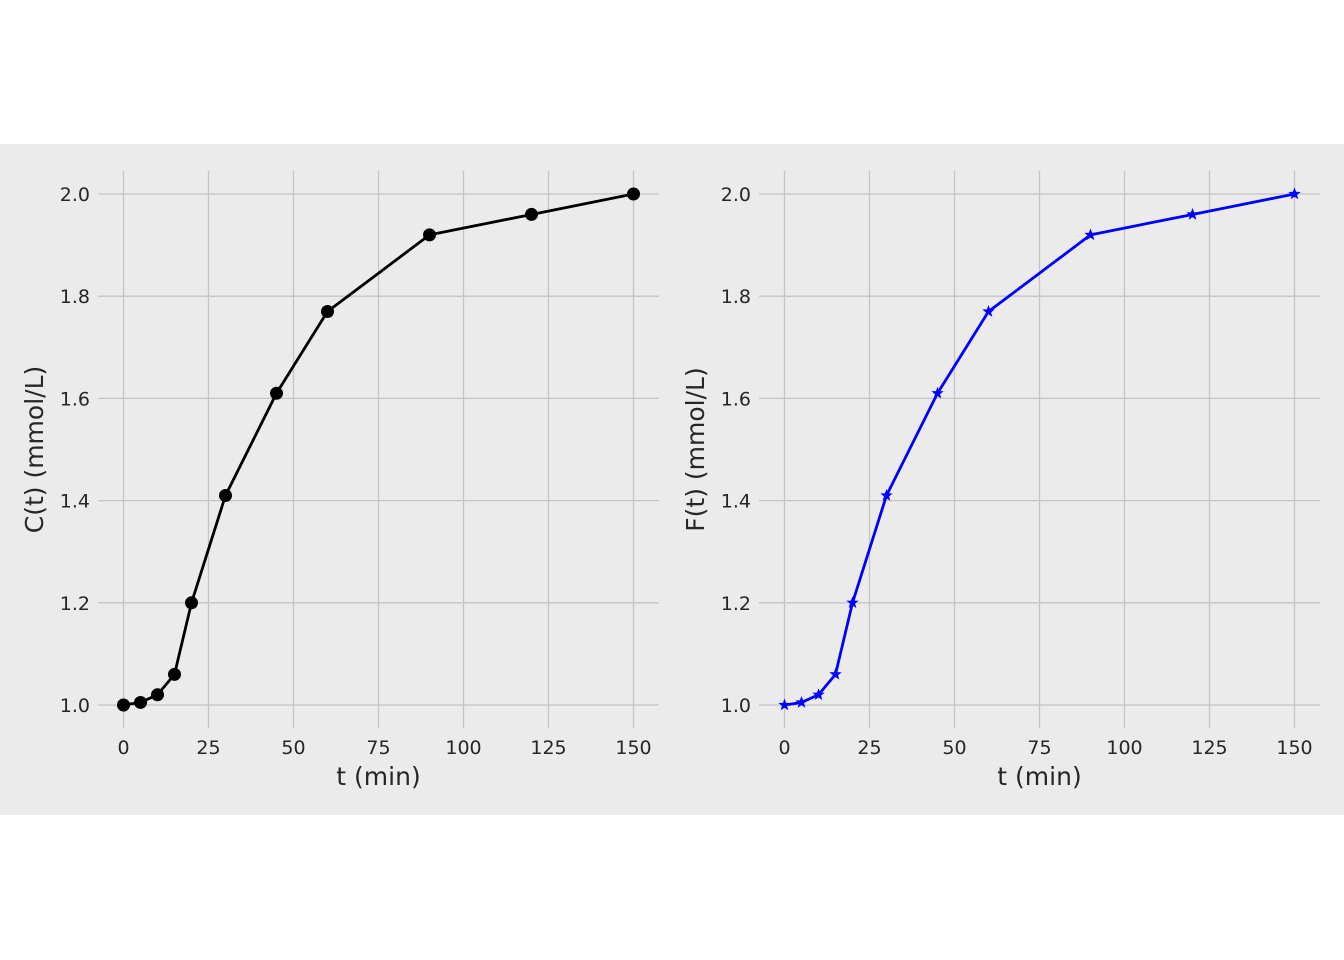 The height and width of the screenshot is (960, 1344). Describe the element at coordinates (75, 297) in the screenshot. I see `left-chart-y-tick-label: 1.8` at that location.